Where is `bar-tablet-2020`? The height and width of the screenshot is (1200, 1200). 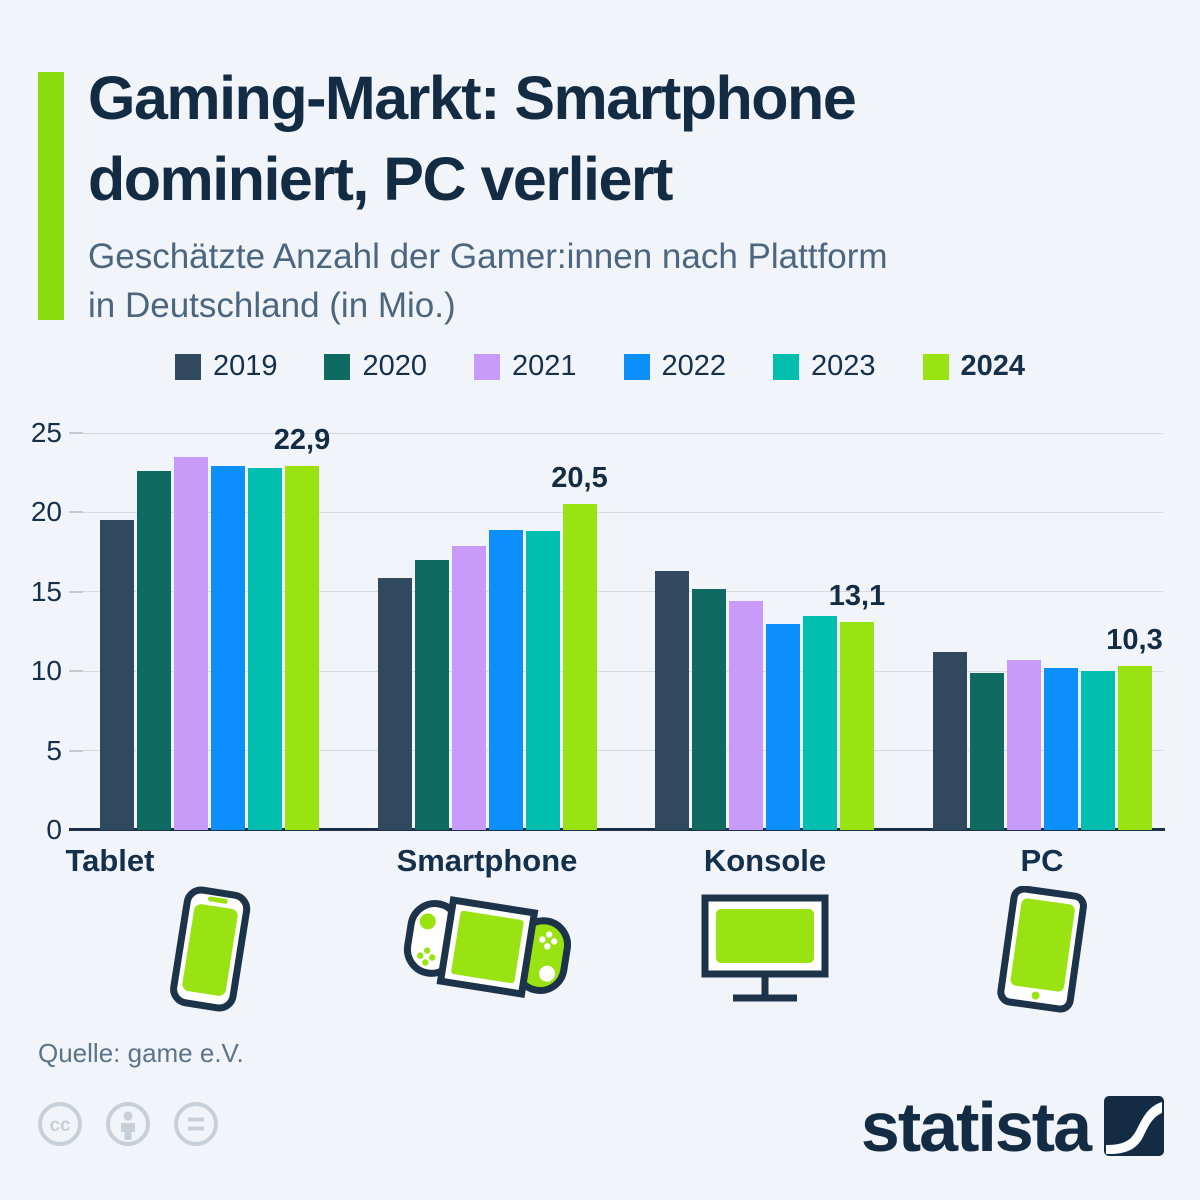 bar-tablet-2020 is located at coordinates (986, 751).